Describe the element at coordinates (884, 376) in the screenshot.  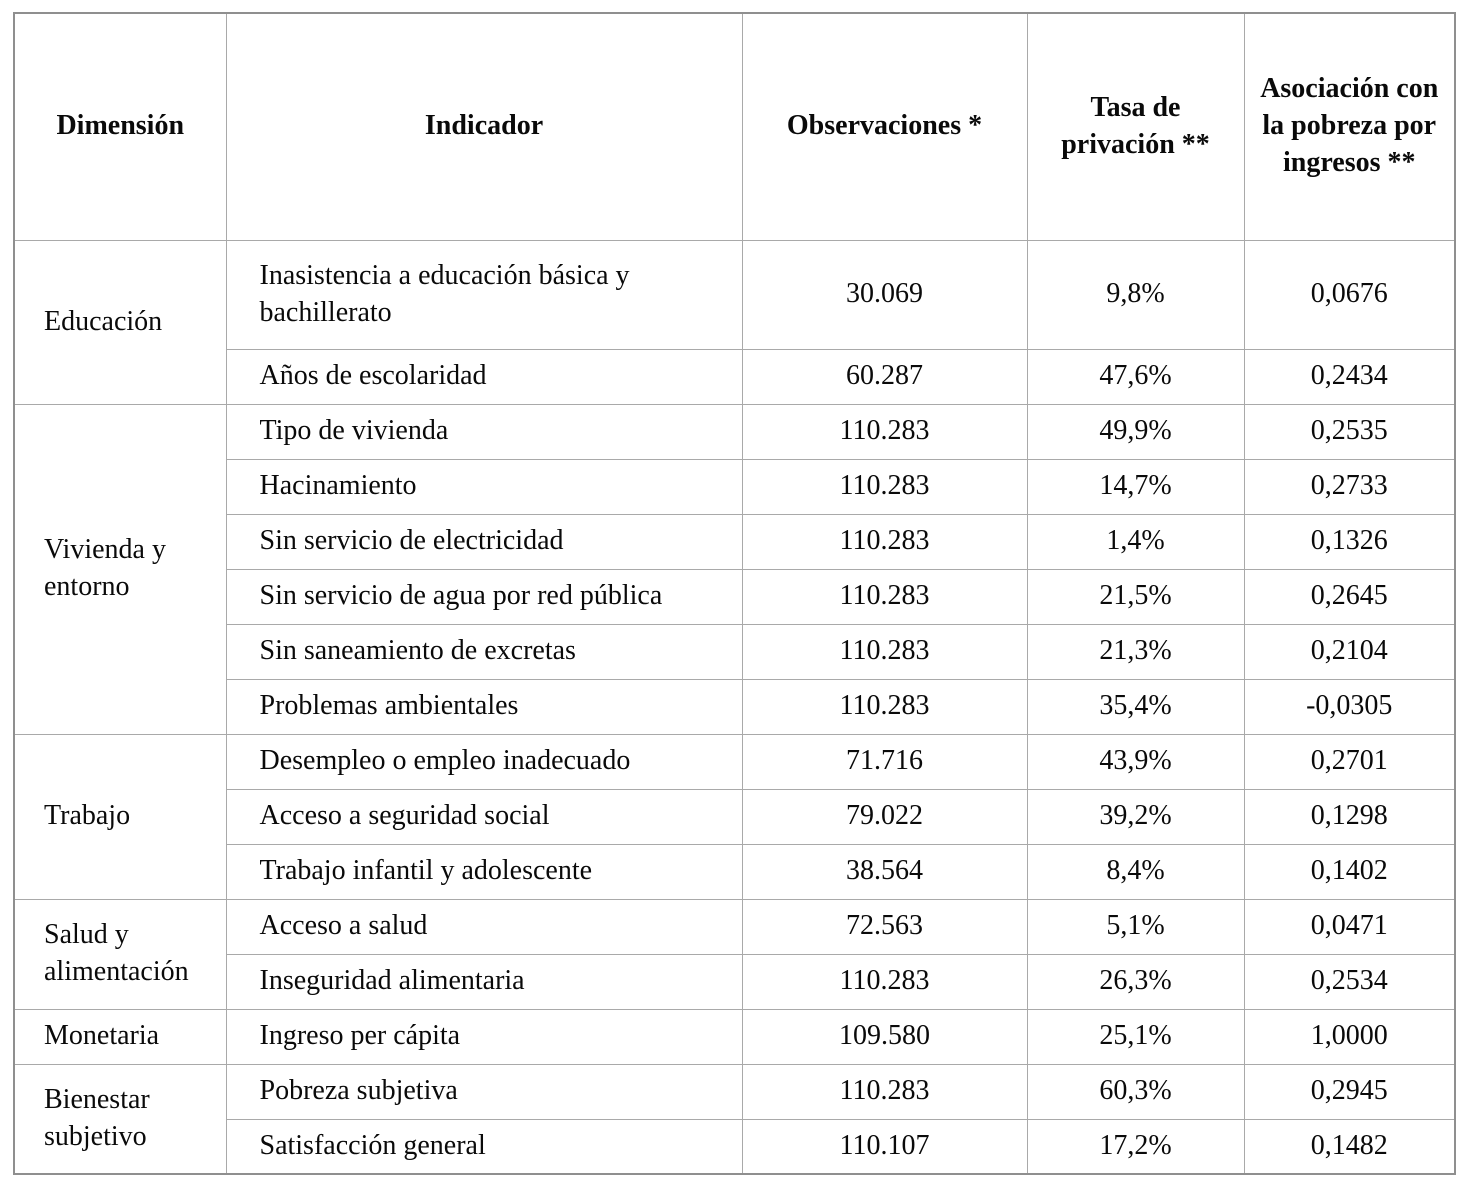
I see `observations-cell: 60.287` at that location.